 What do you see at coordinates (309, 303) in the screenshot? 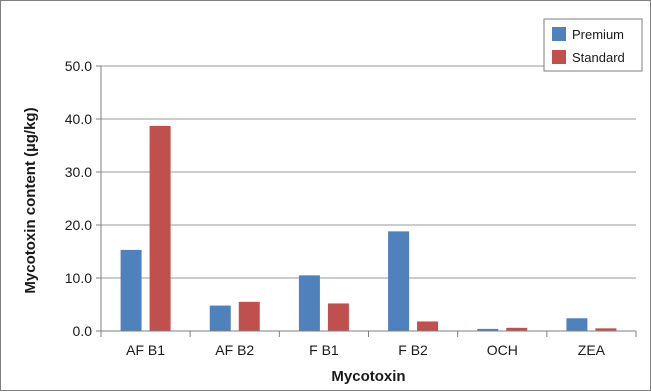
I see `bar-premium-f-b1` at bounding box center [309, 303].